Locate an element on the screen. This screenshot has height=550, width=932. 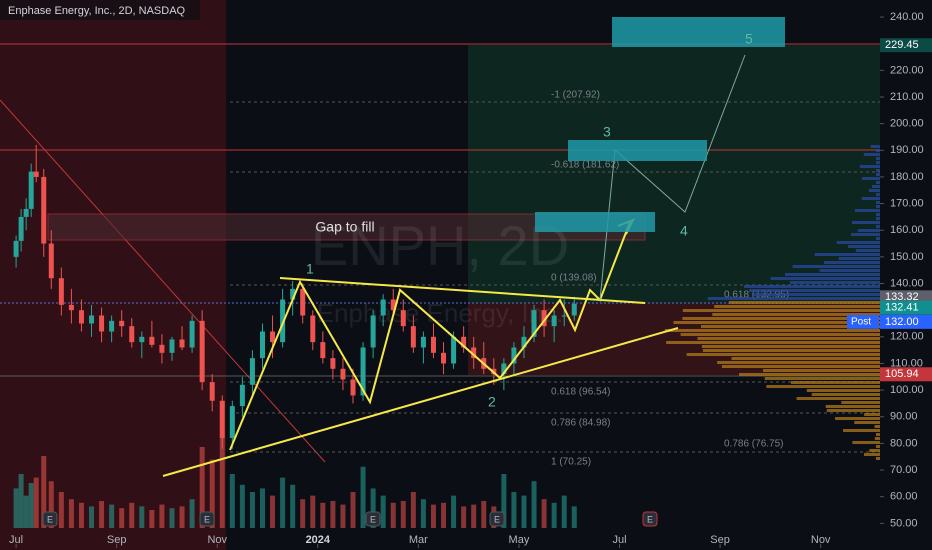
x-tick-label: Jul is located at coordinates (16, 540).